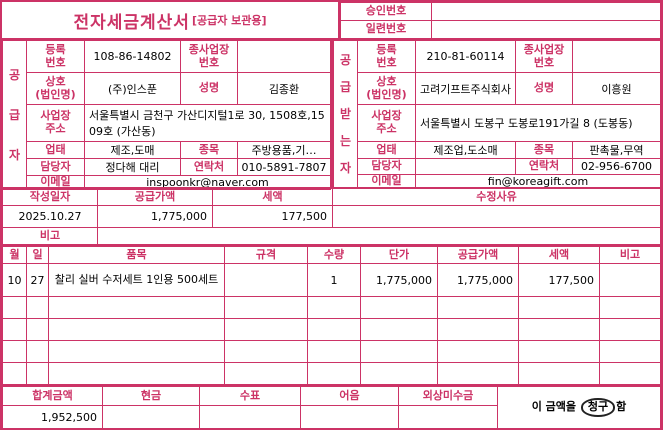  I want to click on invoice-header: 전자세금계산서 [공급자 보관용] 승인번호 일련번호, so click(331, 21).